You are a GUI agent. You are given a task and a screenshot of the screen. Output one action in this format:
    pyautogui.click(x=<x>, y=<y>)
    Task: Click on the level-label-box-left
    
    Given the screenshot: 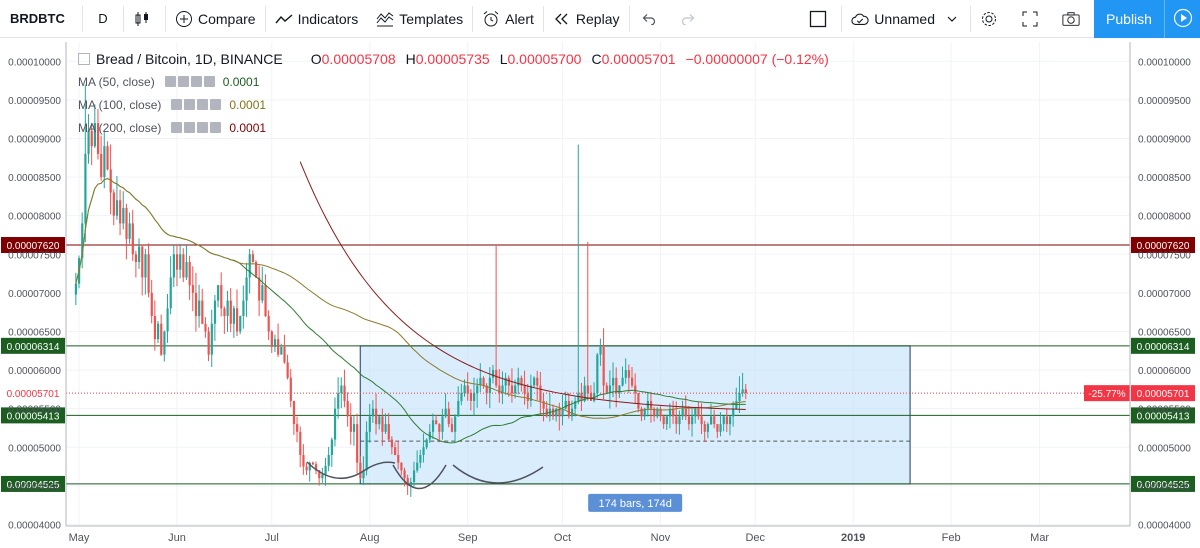 What is the action you would take?
    pyautogui.click(x=33, y=245)
    